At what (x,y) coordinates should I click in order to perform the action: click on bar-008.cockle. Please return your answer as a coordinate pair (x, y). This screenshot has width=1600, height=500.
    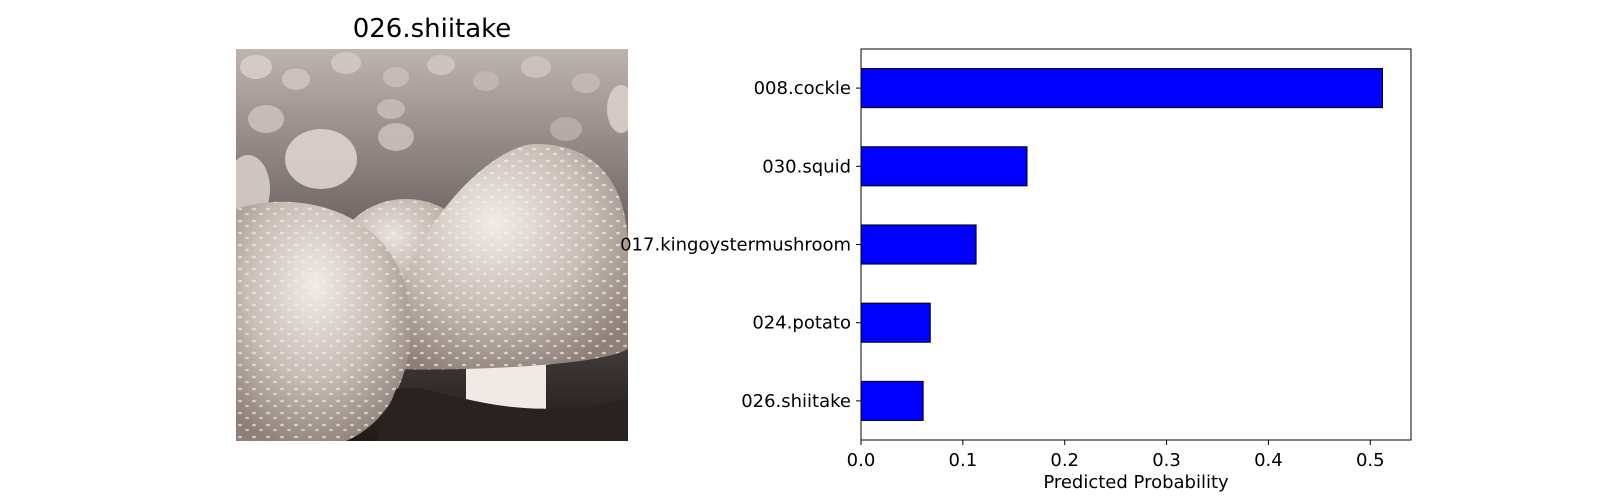
    Looking at the image, I should click on (1121, 88).